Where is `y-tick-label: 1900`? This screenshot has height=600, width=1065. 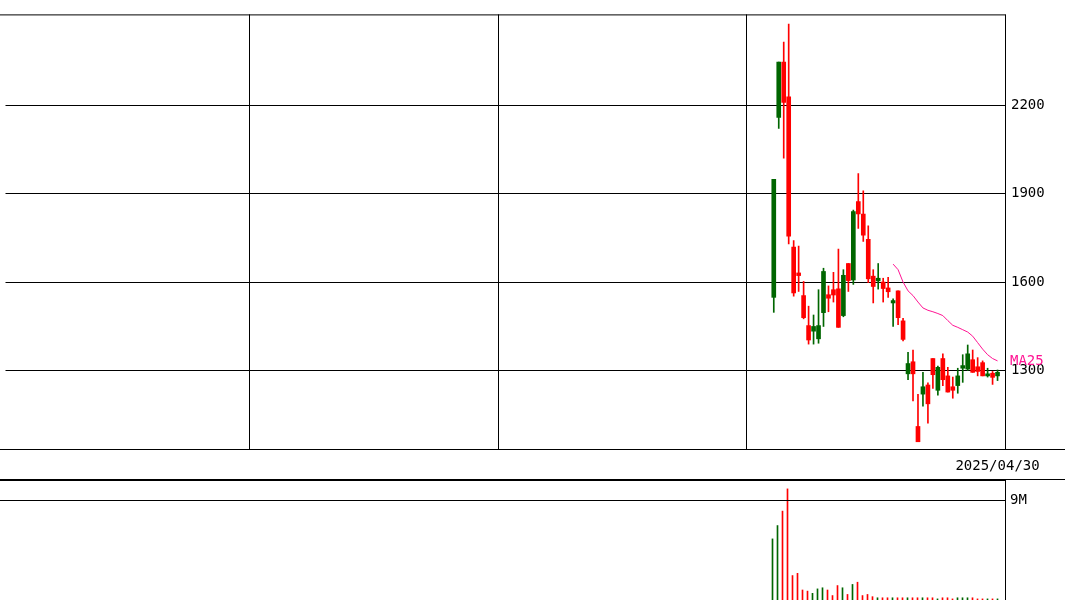 y-tick-label: 1900 is located at coordinates (1028, 192).